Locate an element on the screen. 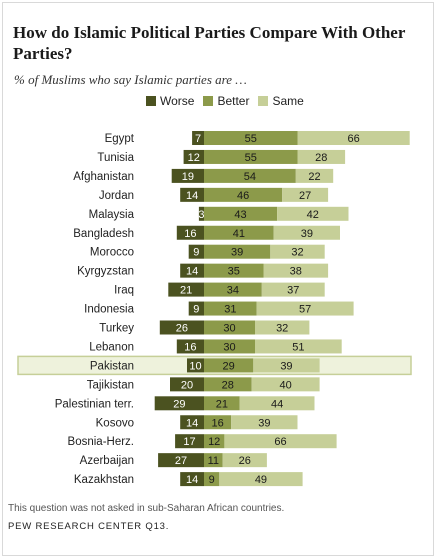 The width and height of the screenshot is (438, 560). bar-better-jordan is located at coordinates (243, 194).